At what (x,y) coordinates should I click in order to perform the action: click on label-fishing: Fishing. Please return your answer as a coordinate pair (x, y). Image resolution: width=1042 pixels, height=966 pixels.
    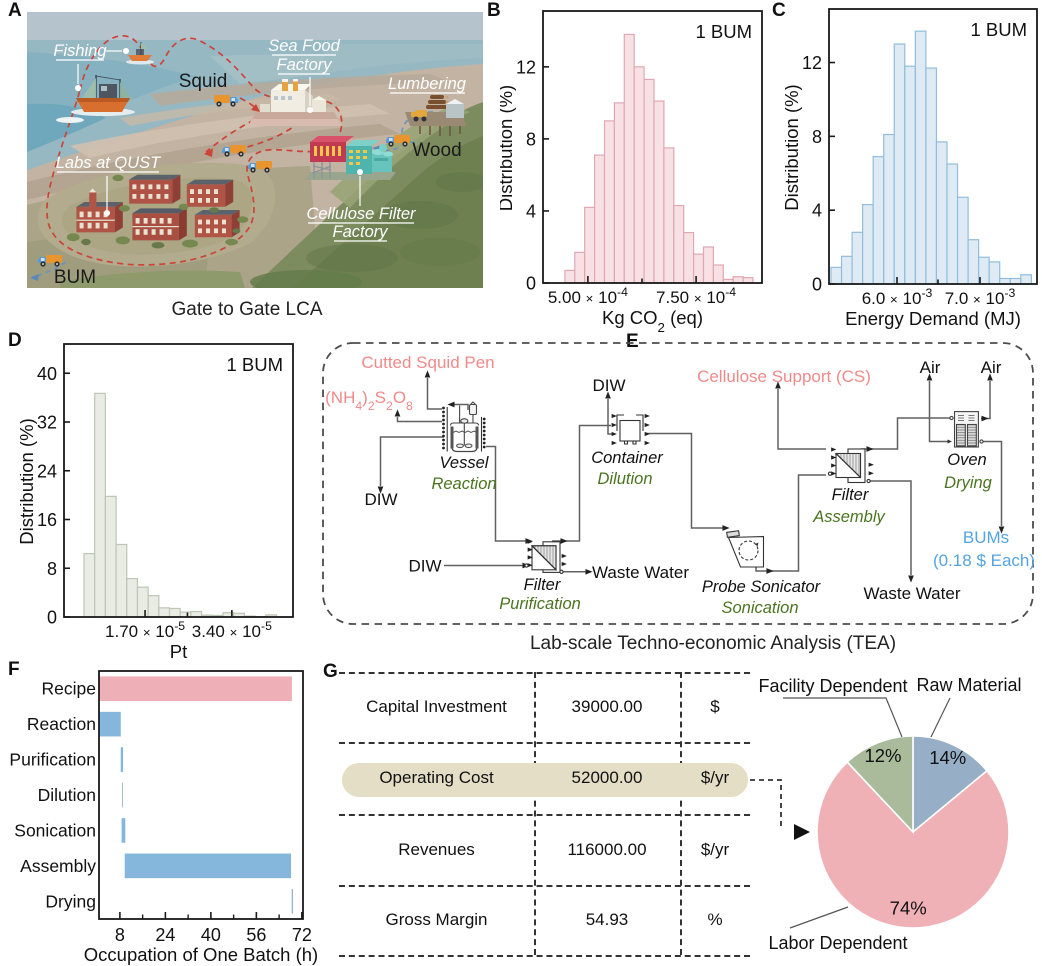
    Looking at the image, I should click on (80, 51).